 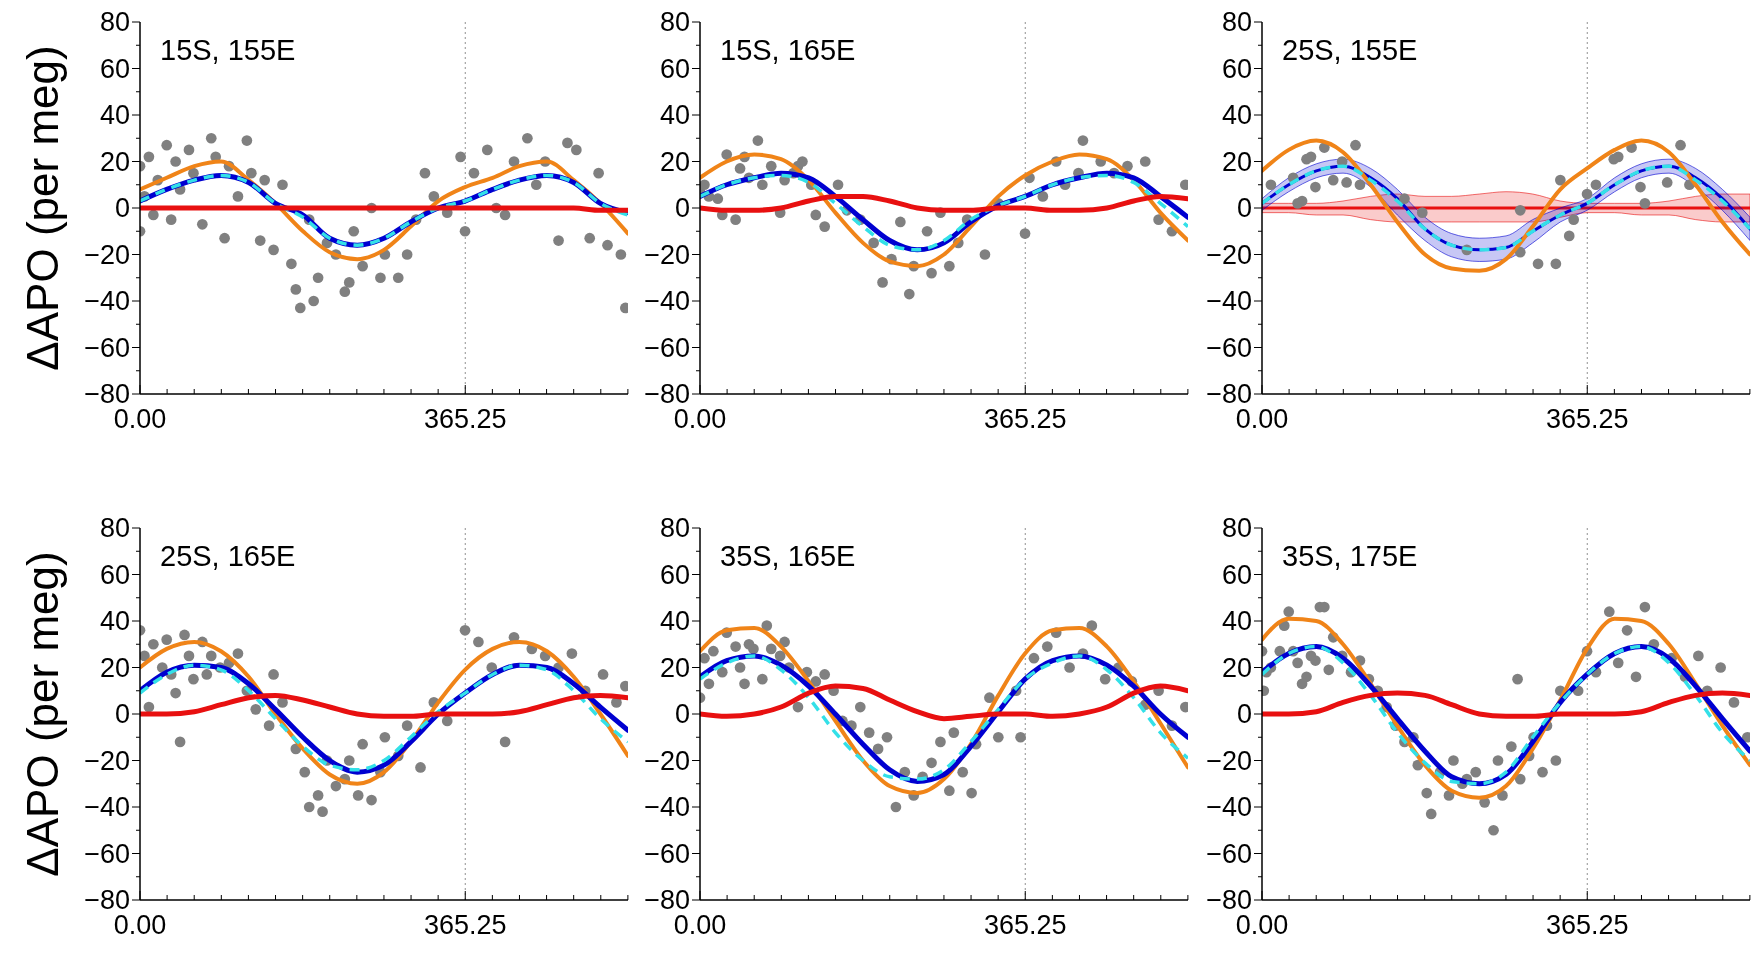 What do you see at coordinates (1350, 50) in the screenshot?
I see `chart-title: 25S, 155E` at bounding box center [1350, 50].